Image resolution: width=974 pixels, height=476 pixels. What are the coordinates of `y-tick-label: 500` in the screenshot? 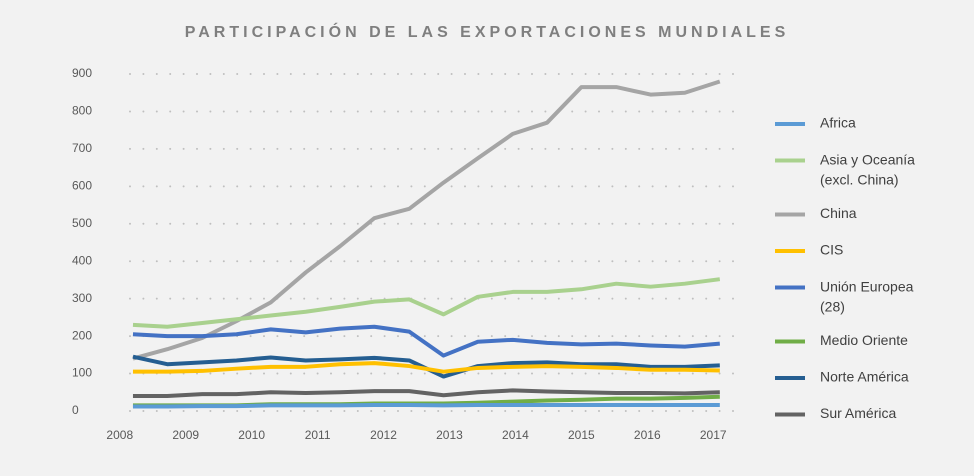 It's located at (82, 223).